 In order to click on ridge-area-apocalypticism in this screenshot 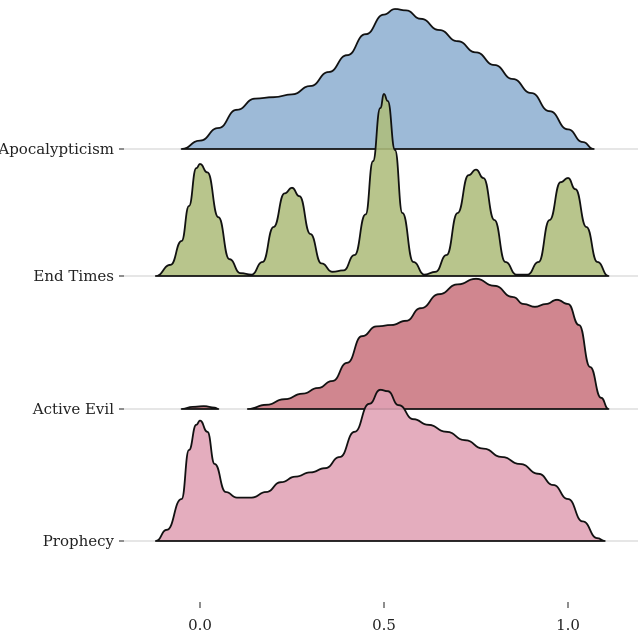, I will do `click(387, 79)`.